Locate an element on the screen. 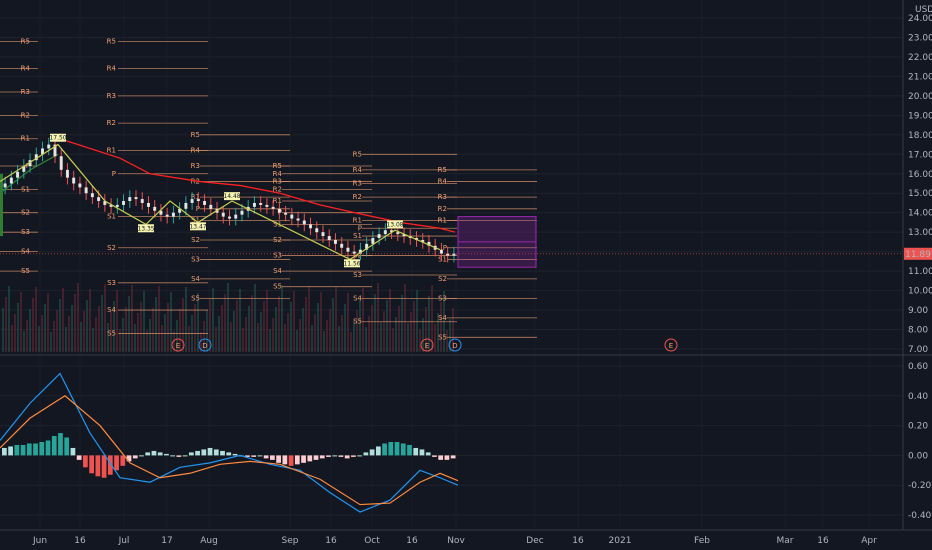 This screenshot has width=932, height=550. event-marker-label: E is located at coordinates (427, 346).